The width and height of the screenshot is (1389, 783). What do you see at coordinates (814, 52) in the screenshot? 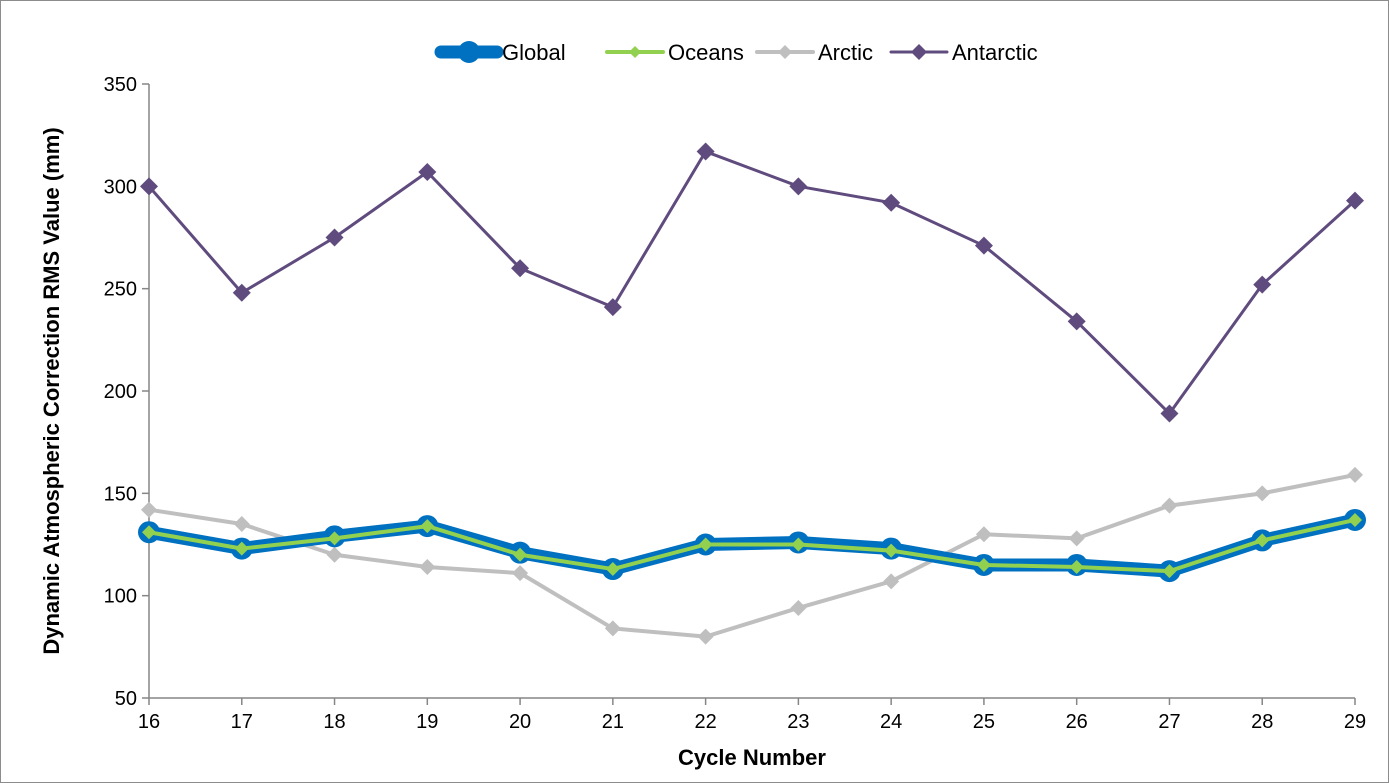
I see `legend-item-arctic: Arctic` at bounding box center [814, 52].